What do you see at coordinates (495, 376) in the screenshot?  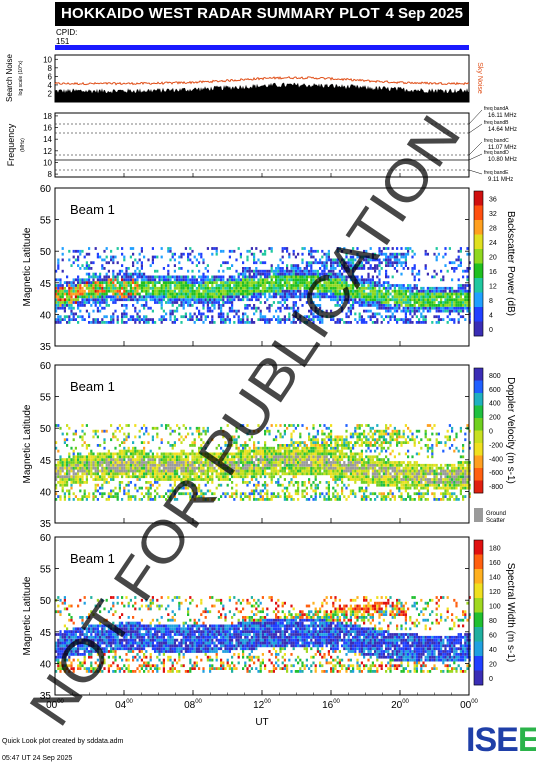 I see `colorbar-tick-label: 800` at bounding box center [495, 376].